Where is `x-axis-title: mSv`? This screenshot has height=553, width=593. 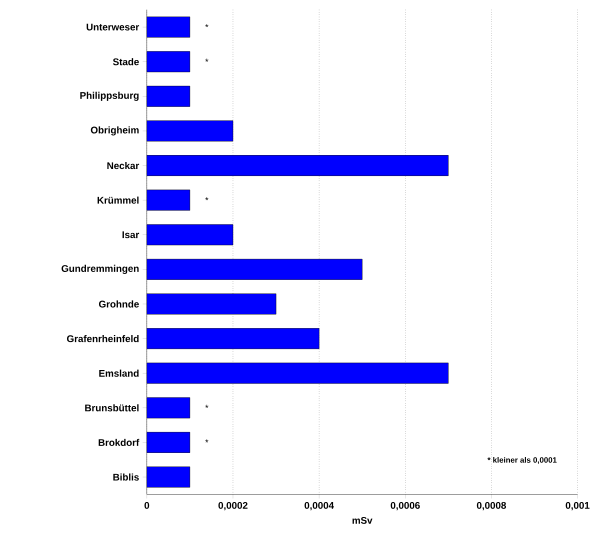
x-axis-title: mSv is located at coordinates (362, 520).